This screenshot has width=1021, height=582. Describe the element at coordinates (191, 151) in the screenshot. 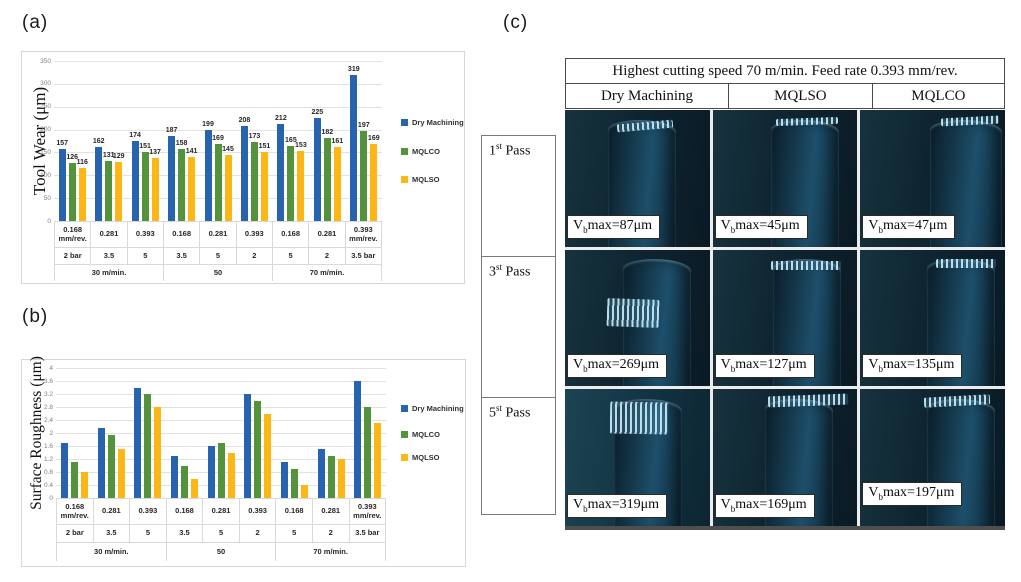

I see `data-label: 141` at that location.